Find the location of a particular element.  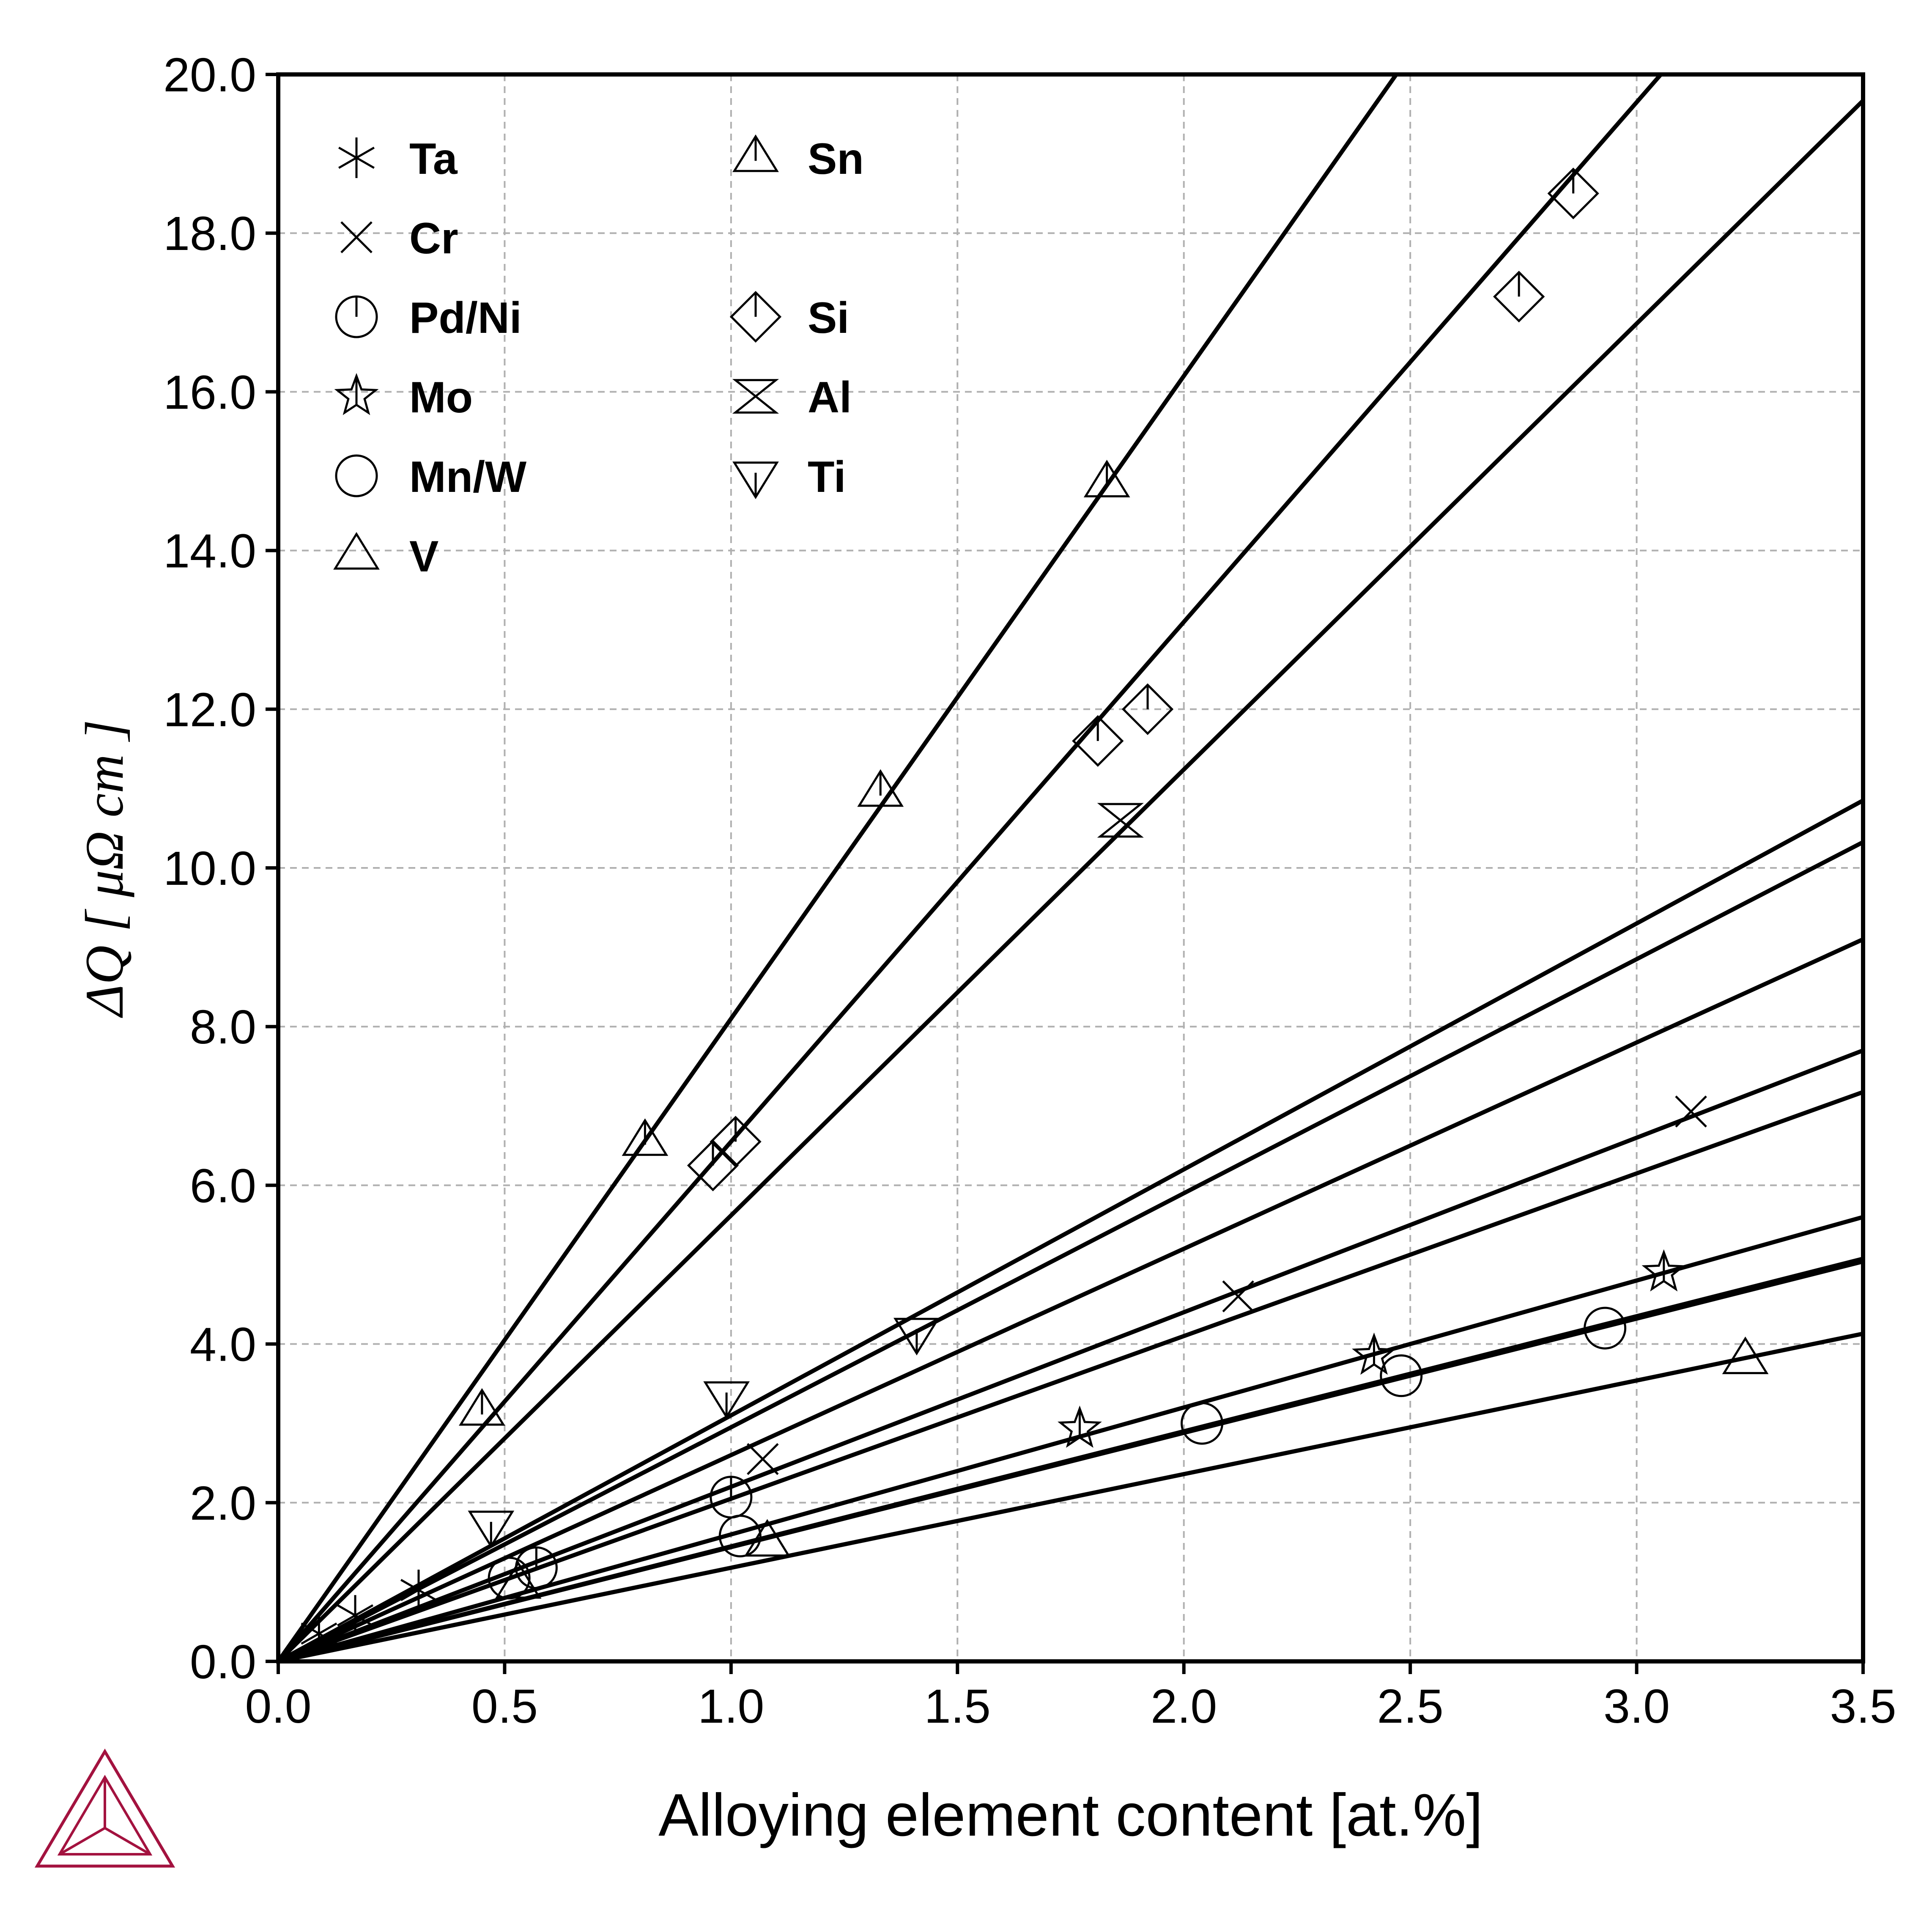

legend-label-sn: Sn is located at coordinates (836, 159).